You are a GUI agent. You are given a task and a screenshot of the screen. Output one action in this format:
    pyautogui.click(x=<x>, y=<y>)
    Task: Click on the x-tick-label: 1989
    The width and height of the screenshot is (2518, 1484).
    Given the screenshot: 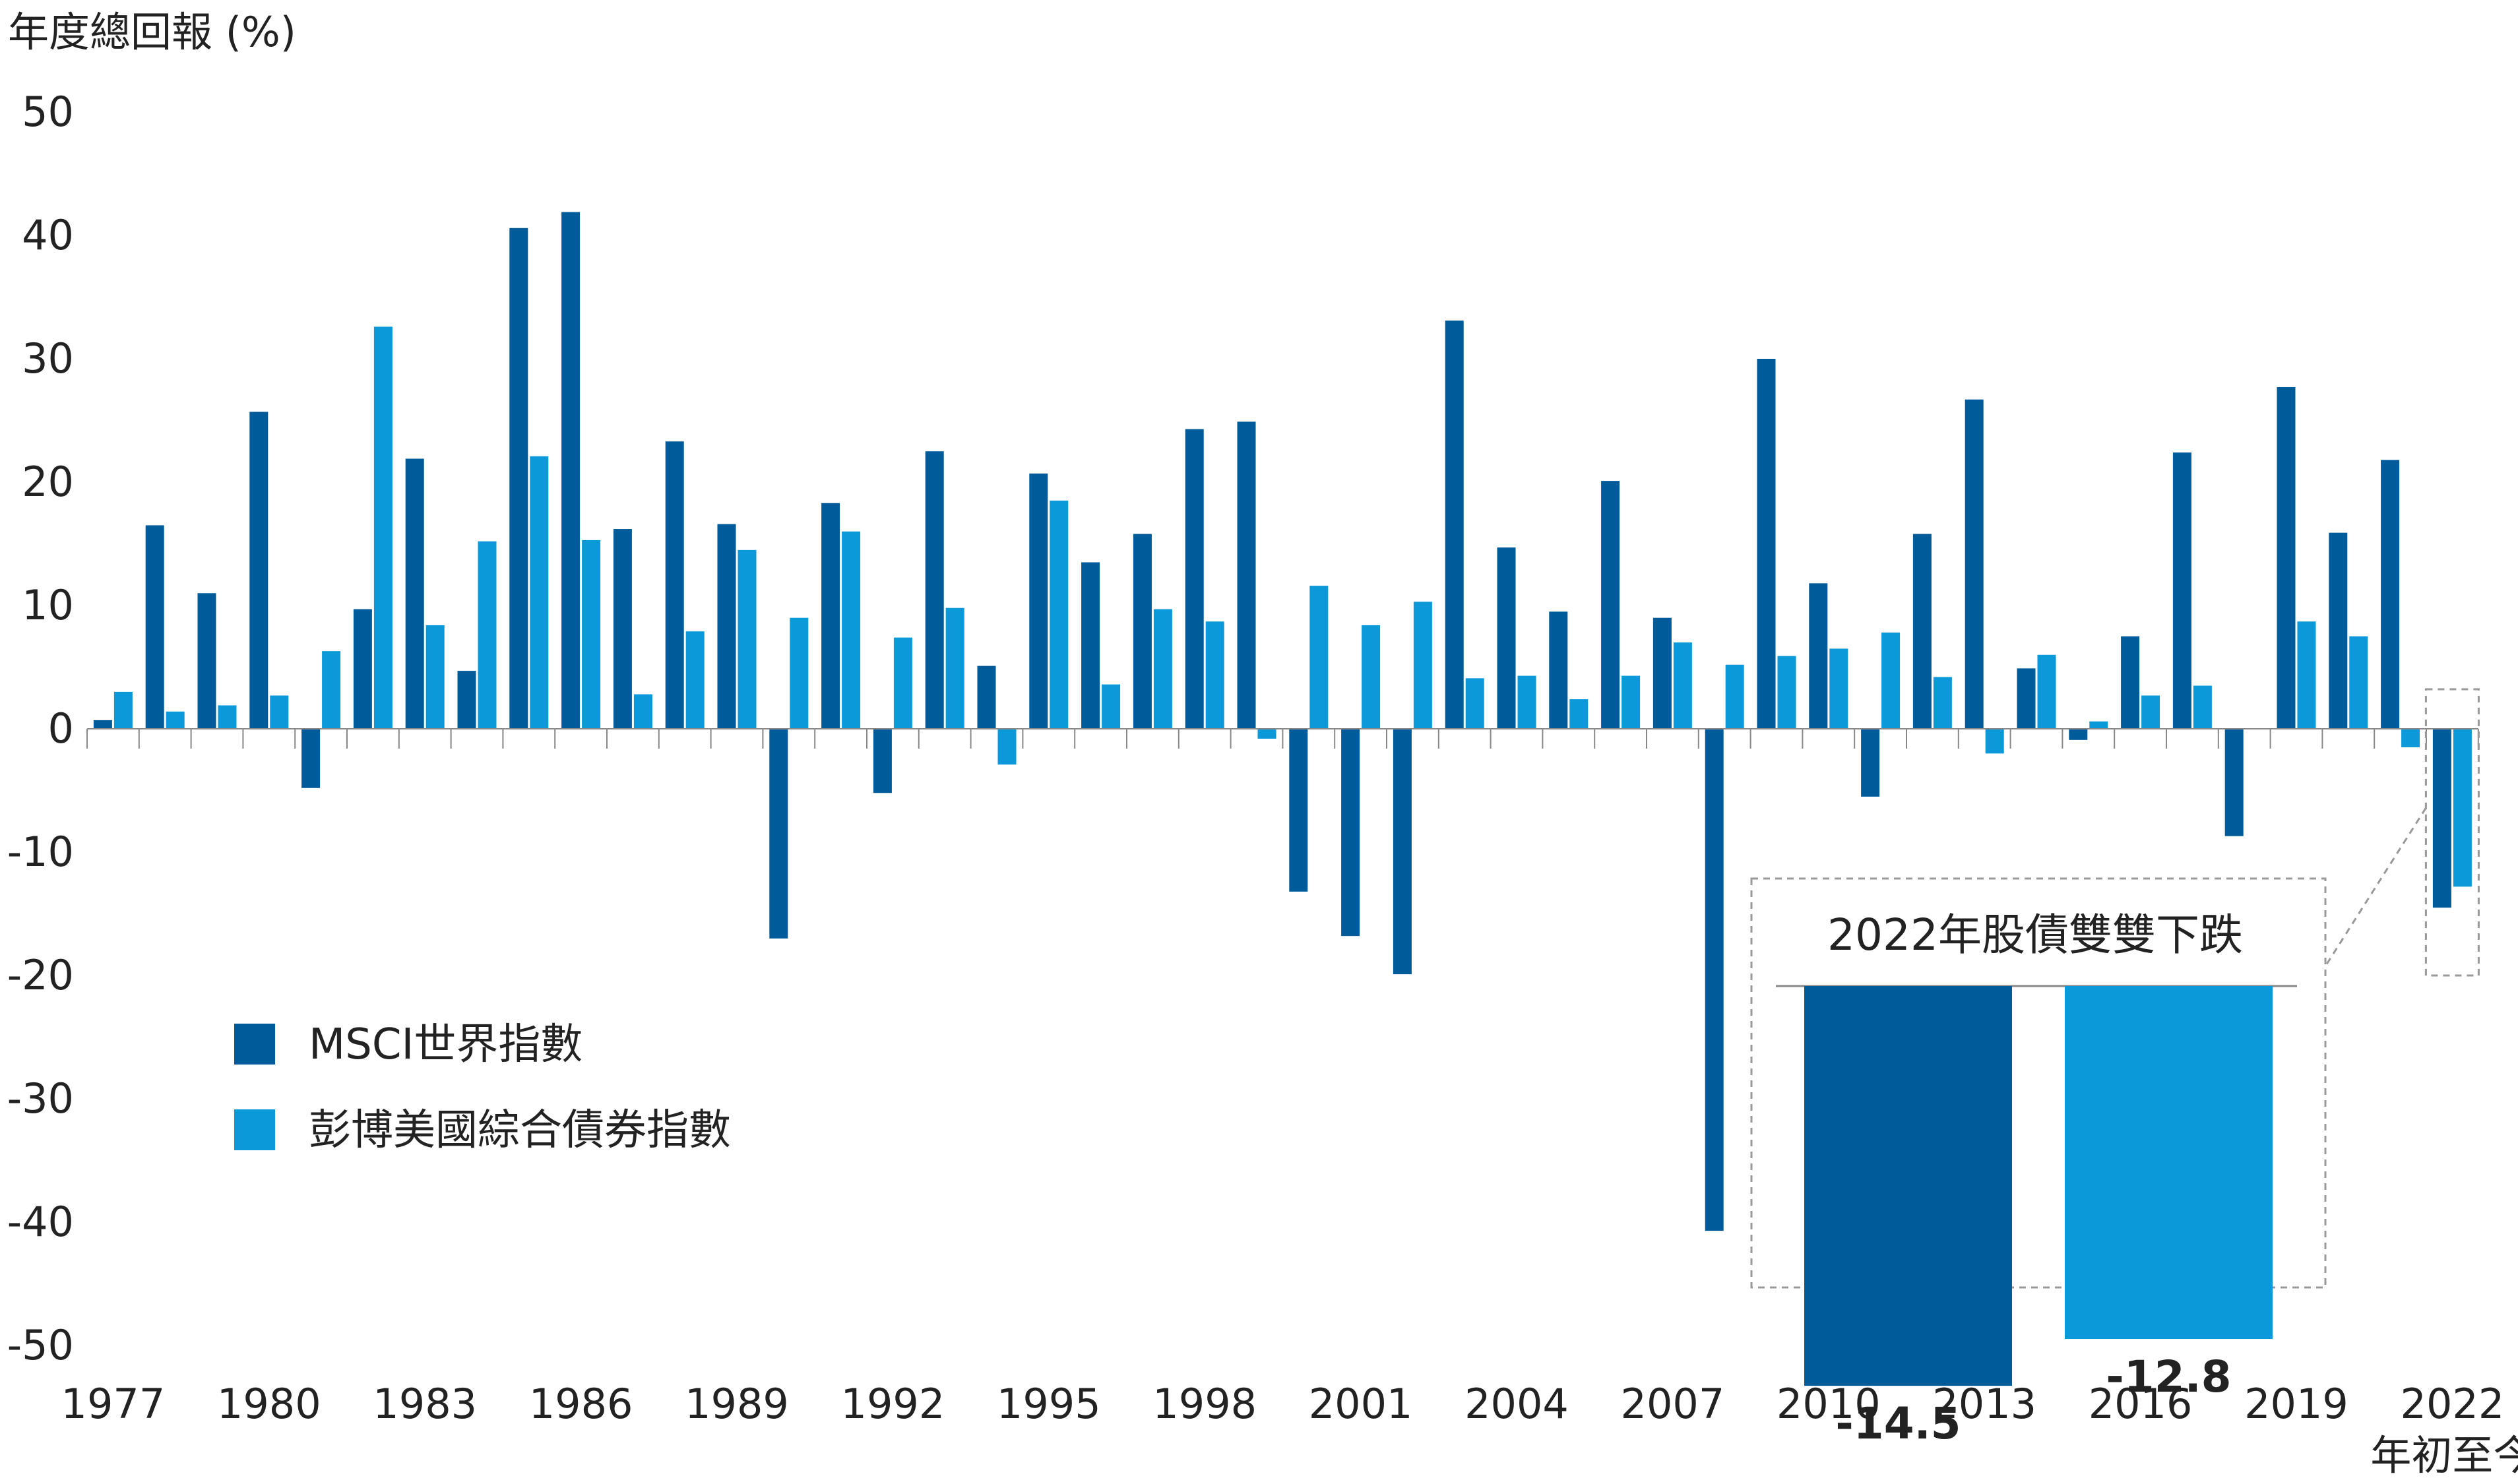 What is the action you would take?
    pyautogui.click(x=737, y=1404)
    